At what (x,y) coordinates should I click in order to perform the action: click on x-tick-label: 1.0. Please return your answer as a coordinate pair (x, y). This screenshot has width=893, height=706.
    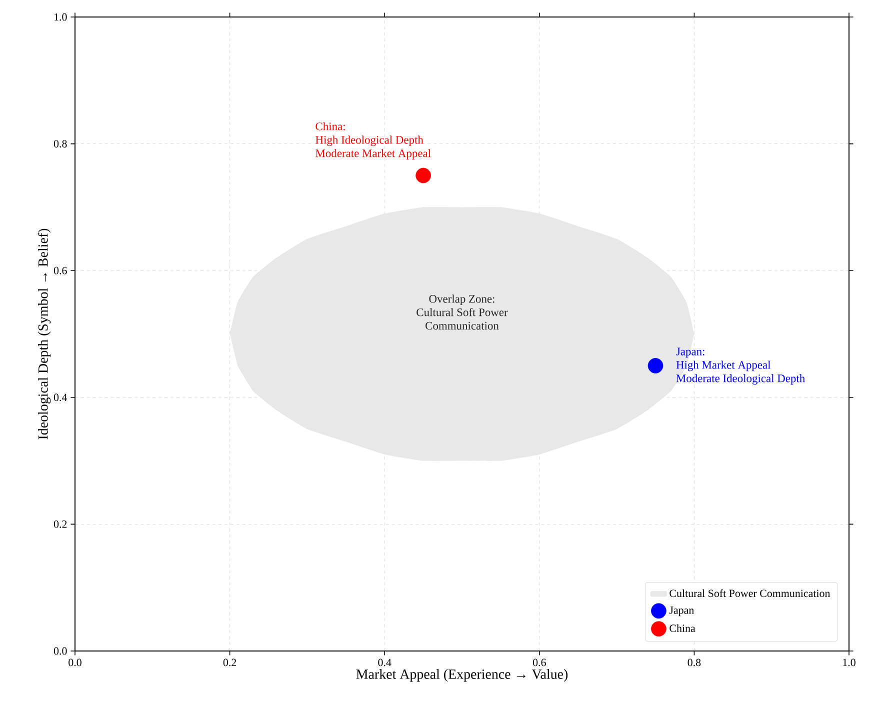
    Looking at the image, I should click on (849, 662).